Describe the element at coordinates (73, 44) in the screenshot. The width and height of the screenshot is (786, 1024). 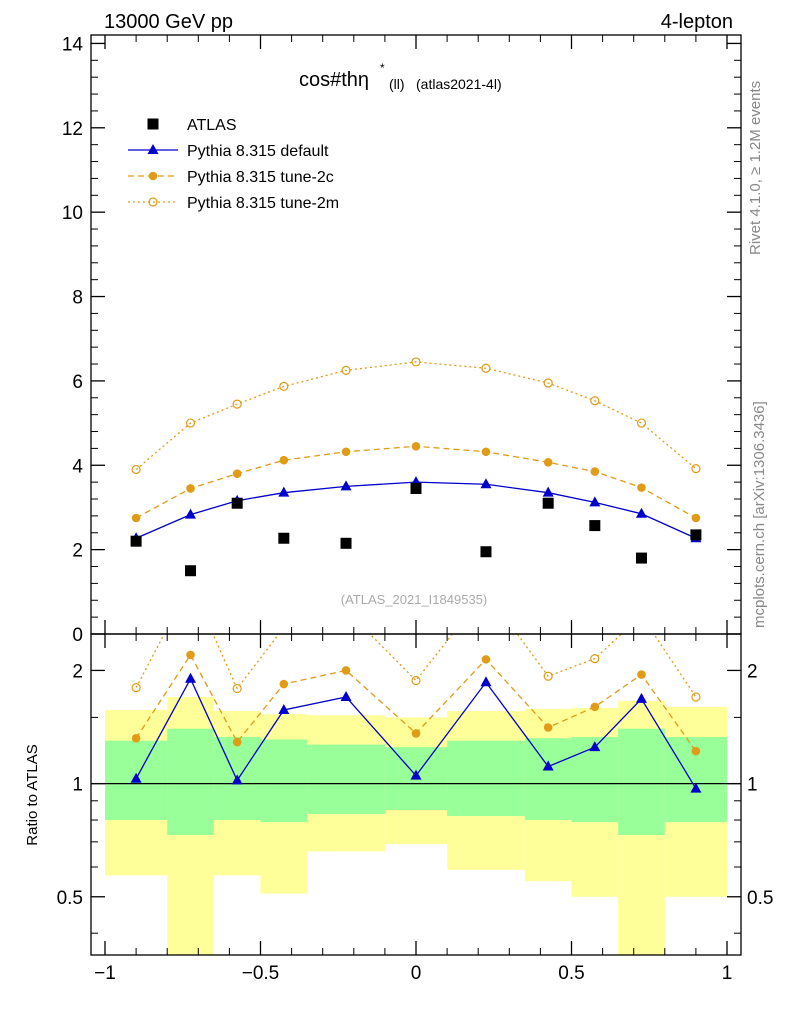
I see `y-tick-label: 14` at that location.